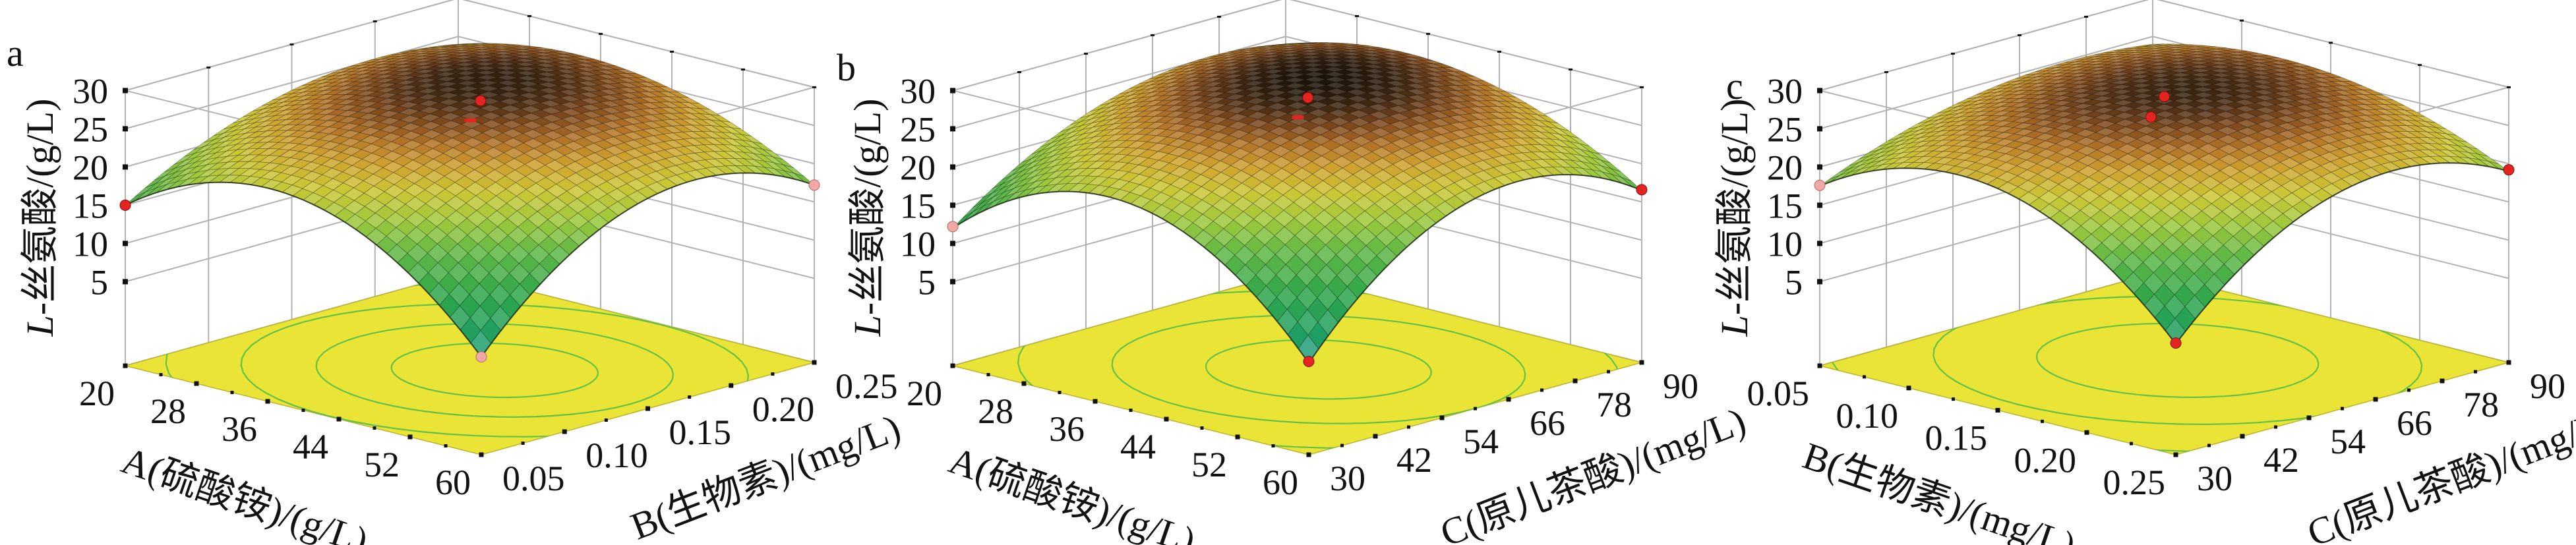 The width and height of the screenshot is (2576, 545). Describe the element at coordinates (2547, 386) in the screenshot. I see `y-axis-tick-label: 90` at that location.